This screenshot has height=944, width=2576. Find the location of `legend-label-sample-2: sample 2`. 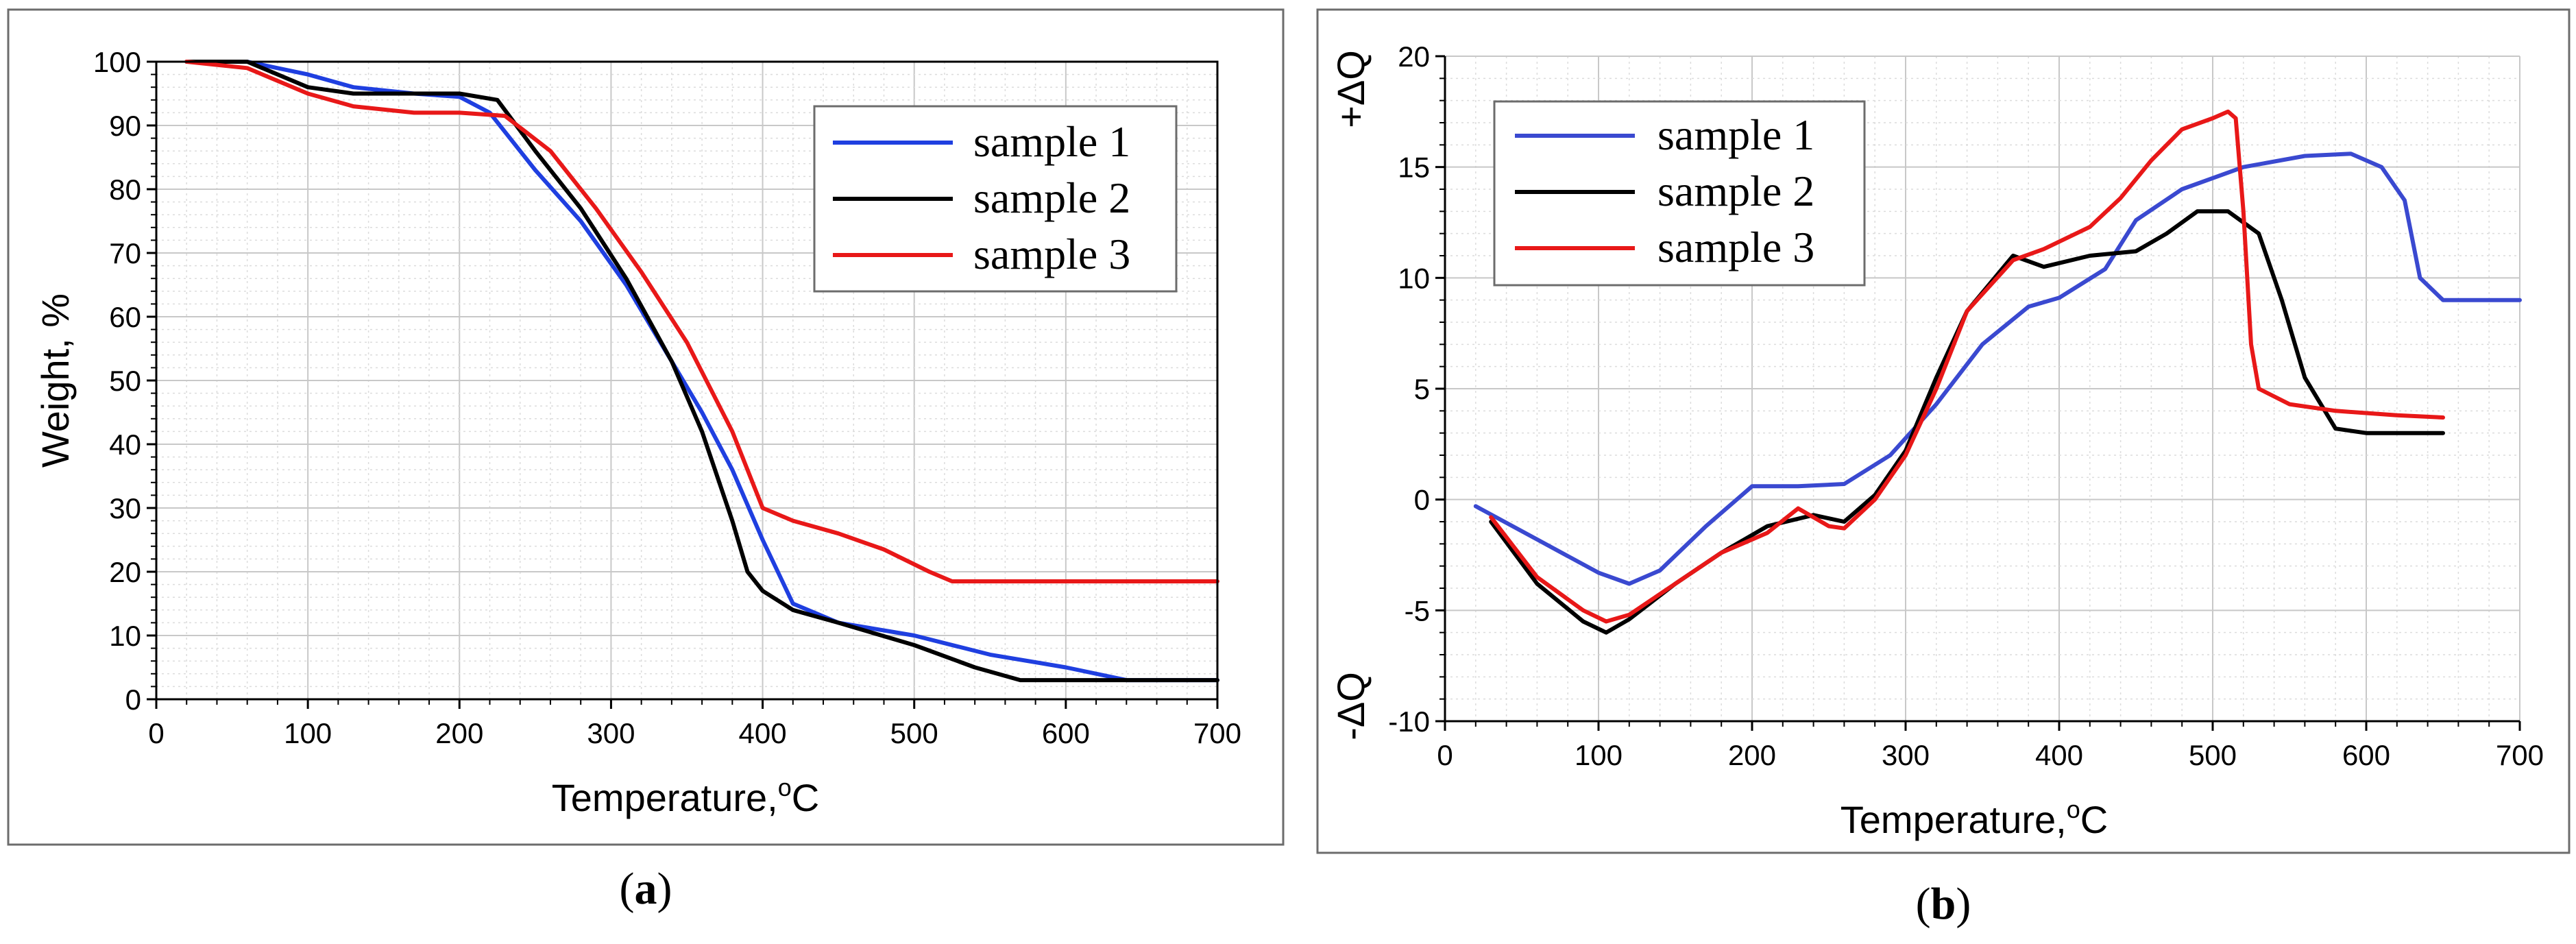

legend-label-sample-2: sample 2 is located at coordinates (1051, 197).